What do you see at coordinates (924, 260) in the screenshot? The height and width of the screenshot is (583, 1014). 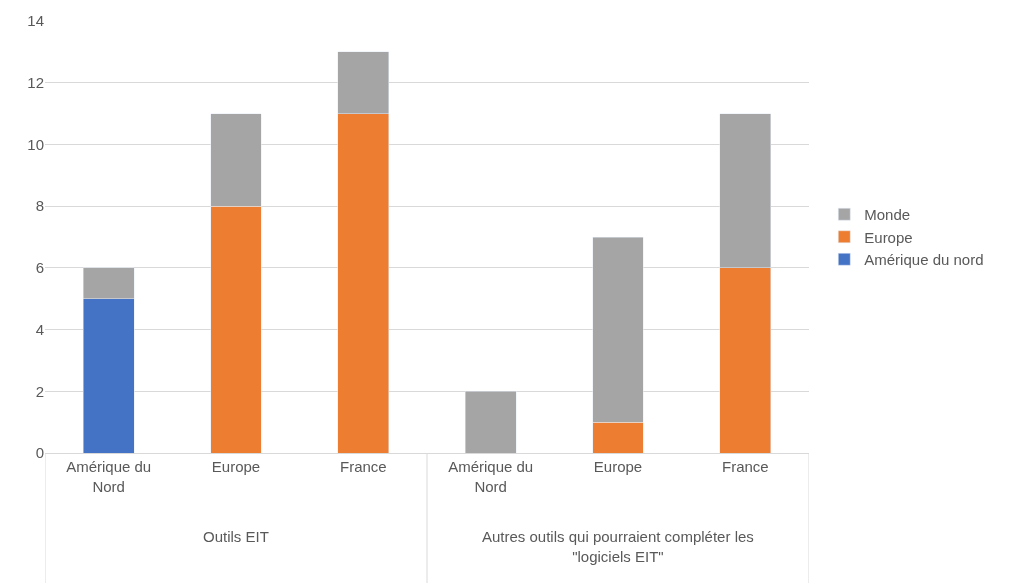 I see `legend-label: Amérique du nord` at bounding box center [924, 260].